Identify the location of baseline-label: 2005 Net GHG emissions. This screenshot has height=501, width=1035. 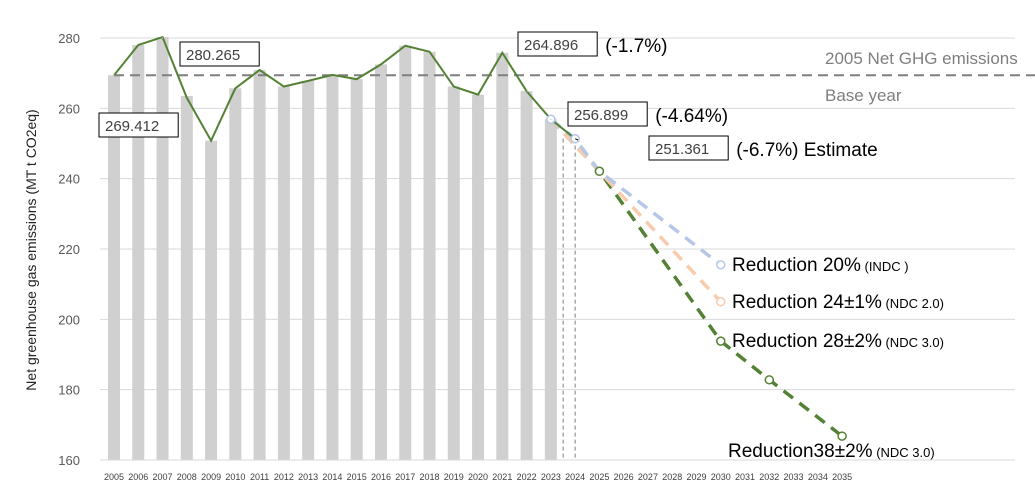
(921, 58).